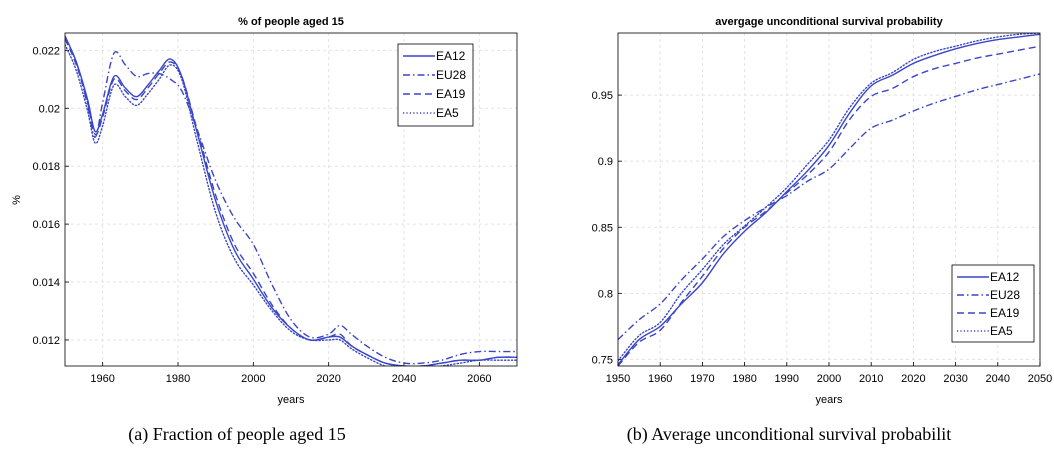 The height and width of the screenshot is (452, 1054). What do you see at coordinates (605, 162) in the screenshot?
I see `y-tick-label: 0.9` at bounding box center [605, 162].